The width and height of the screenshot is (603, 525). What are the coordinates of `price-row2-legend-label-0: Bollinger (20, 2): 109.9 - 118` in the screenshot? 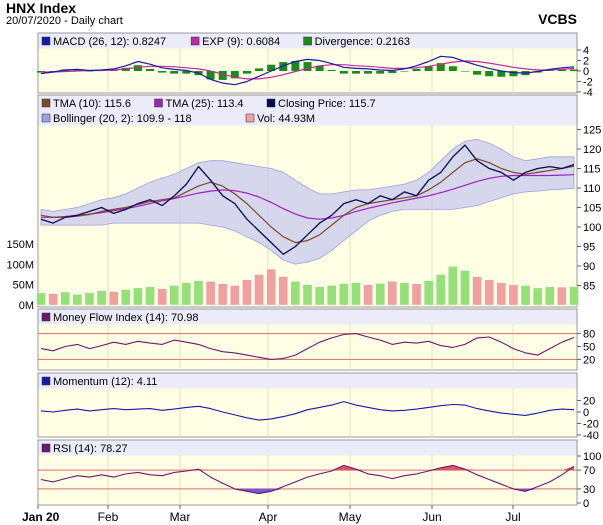 It's located at (122, 119).